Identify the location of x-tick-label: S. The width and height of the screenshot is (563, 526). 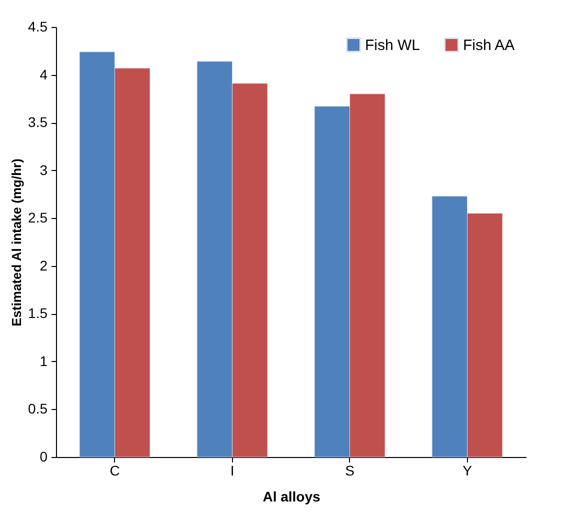
(349, 470).